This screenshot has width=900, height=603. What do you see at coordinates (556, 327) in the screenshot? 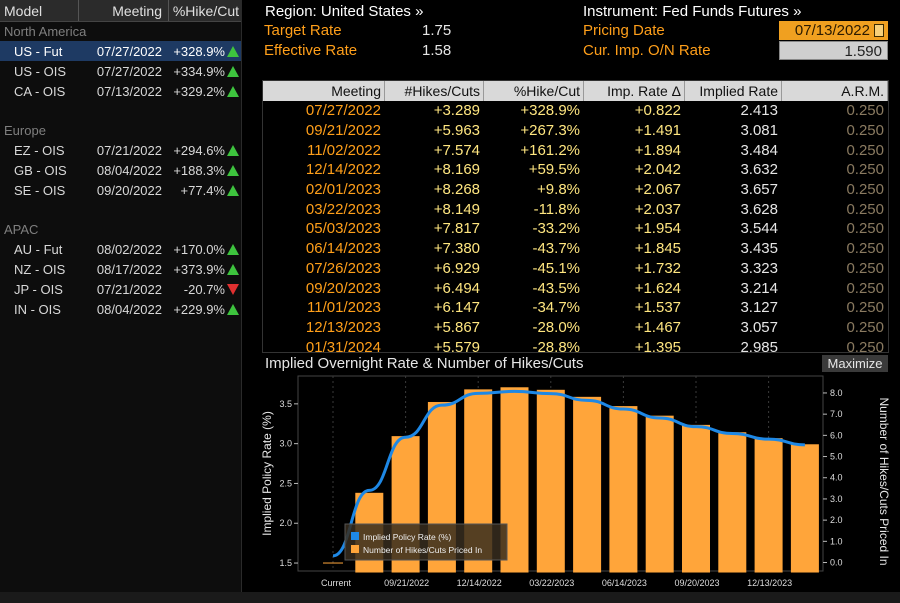
I see `cell-pct: -28.0%` at bounding box center [556, 327].